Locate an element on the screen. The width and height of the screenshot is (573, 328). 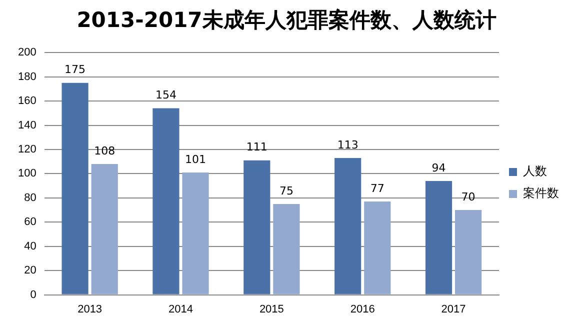
data-label: 94 is located at coordinates (439, 167).